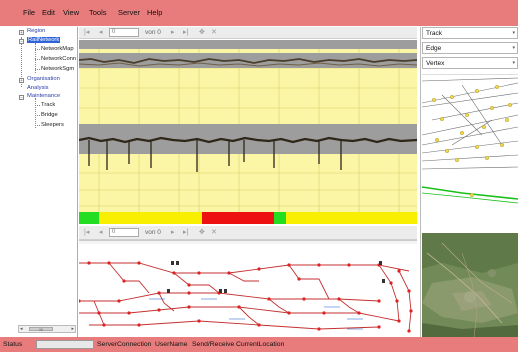  Describe the element at coordinates (21, 329) in the screenshot. I see `scroll-left-icon: ◂` at that location.